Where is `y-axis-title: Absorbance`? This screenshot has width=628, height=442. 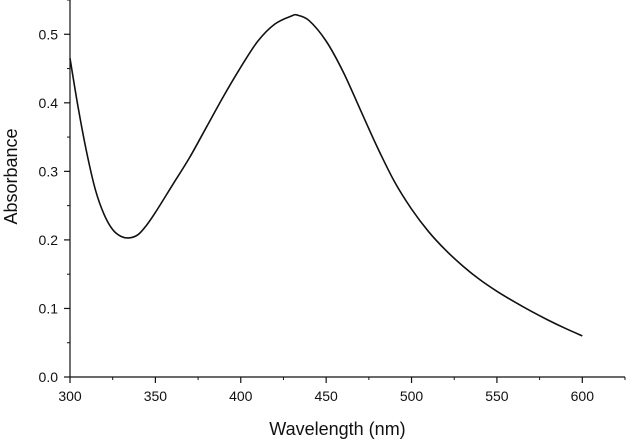
y-axis-title: Absorbance is located at coordinates (11, 176).